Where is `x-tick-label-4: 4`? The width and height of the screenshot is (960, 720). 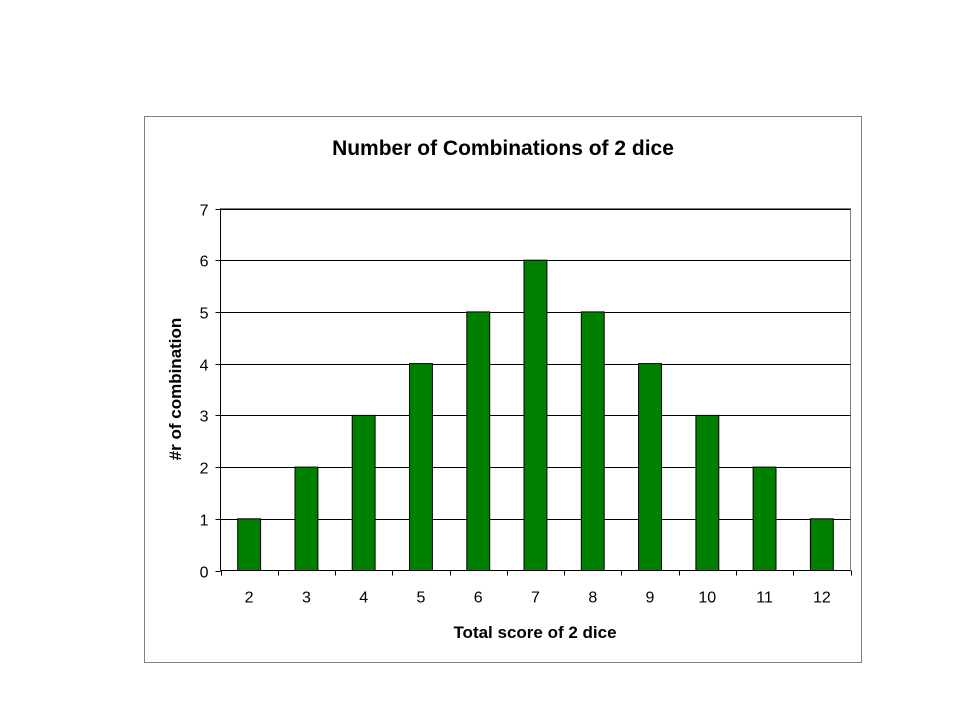 x-tick-label-4: 4 is located at coordinates (363, 598).